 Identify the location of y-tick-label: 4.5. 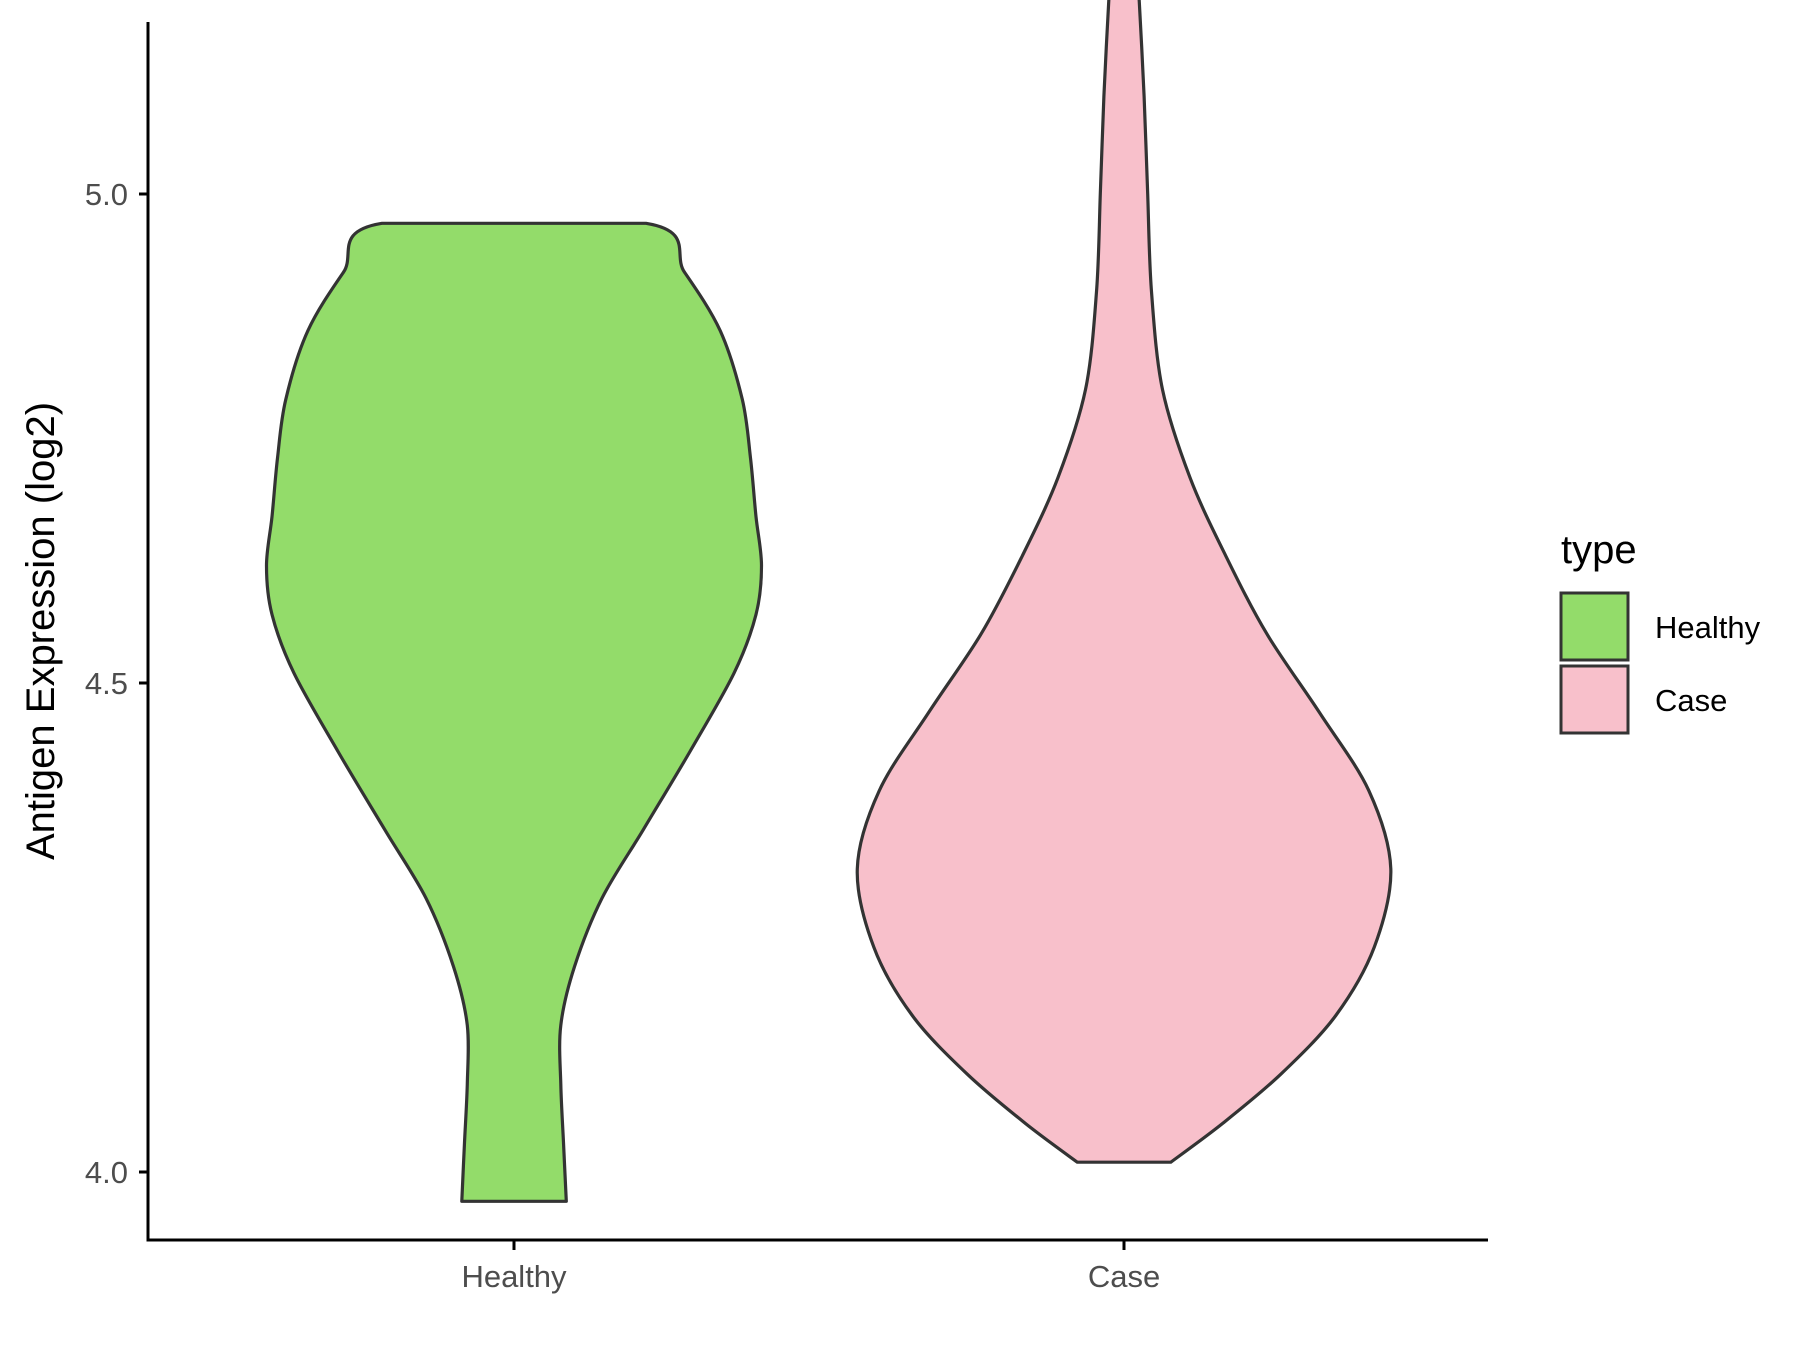
(106, 683).